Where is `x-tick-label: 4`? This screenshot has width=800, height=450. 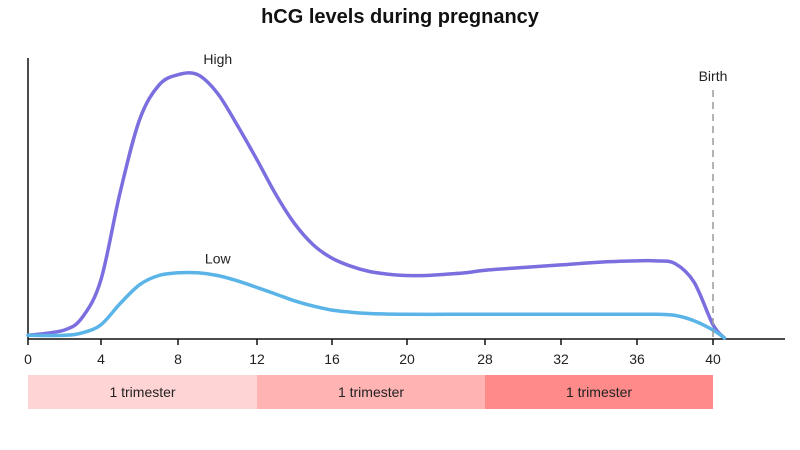 x-tick-label: 4 is located at coordinates (101, 359).